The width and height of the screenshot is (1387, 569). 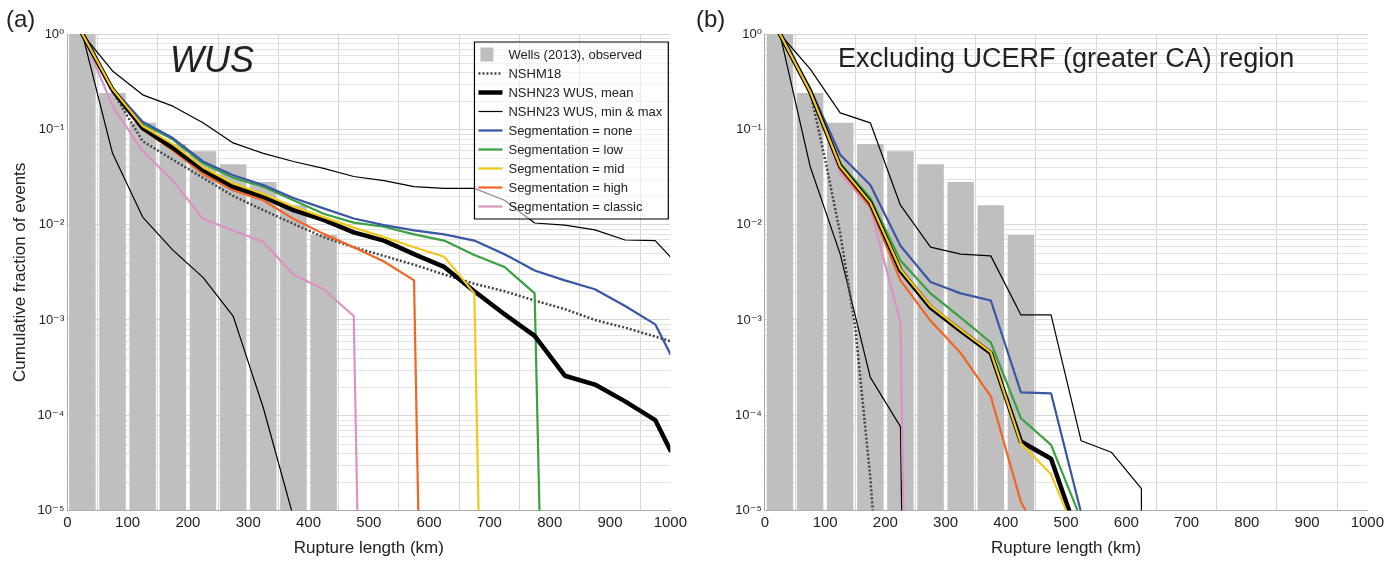 What do you see at coordinates (21, 18) in the screenshot?
I see `chart-title: (a)` at bounding box center [21, 18].